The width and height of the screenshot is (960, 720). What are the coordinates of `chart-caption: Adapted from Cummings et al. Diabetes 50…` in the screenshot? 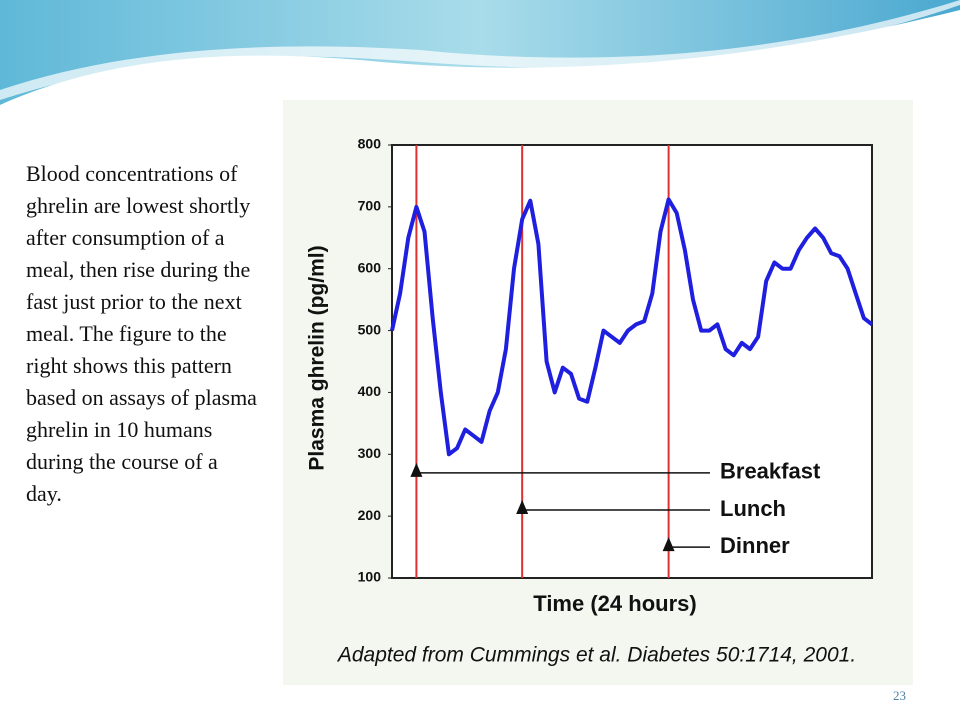 It's located at (596, 655).